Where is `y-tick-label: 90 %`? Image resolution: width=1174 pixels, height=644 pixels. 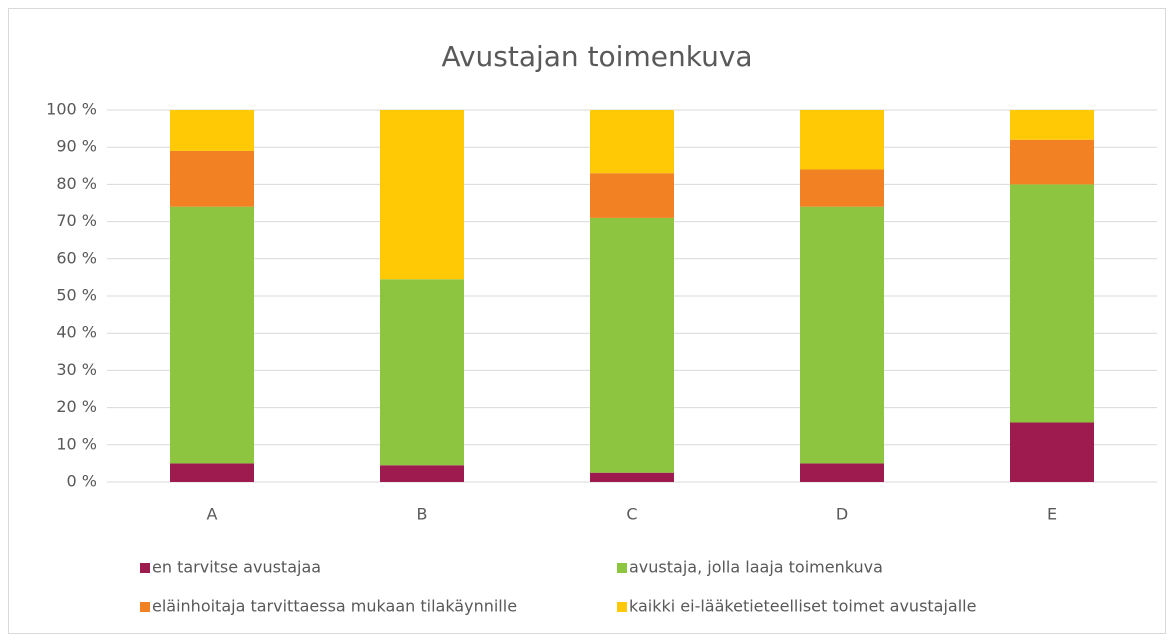 y-tick-label: 90 % is located at coordinates (76, 146).